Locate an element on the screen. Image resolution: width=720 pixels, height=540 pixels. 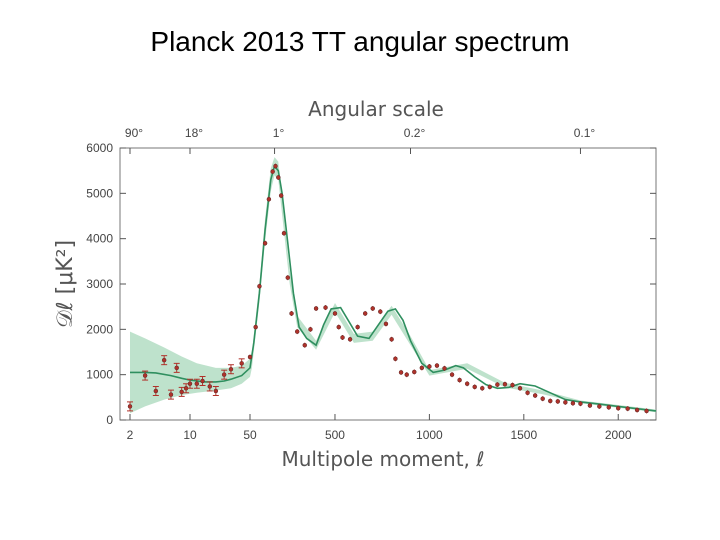
y-tick-label: 2000 is located at coordinates (99, 329).